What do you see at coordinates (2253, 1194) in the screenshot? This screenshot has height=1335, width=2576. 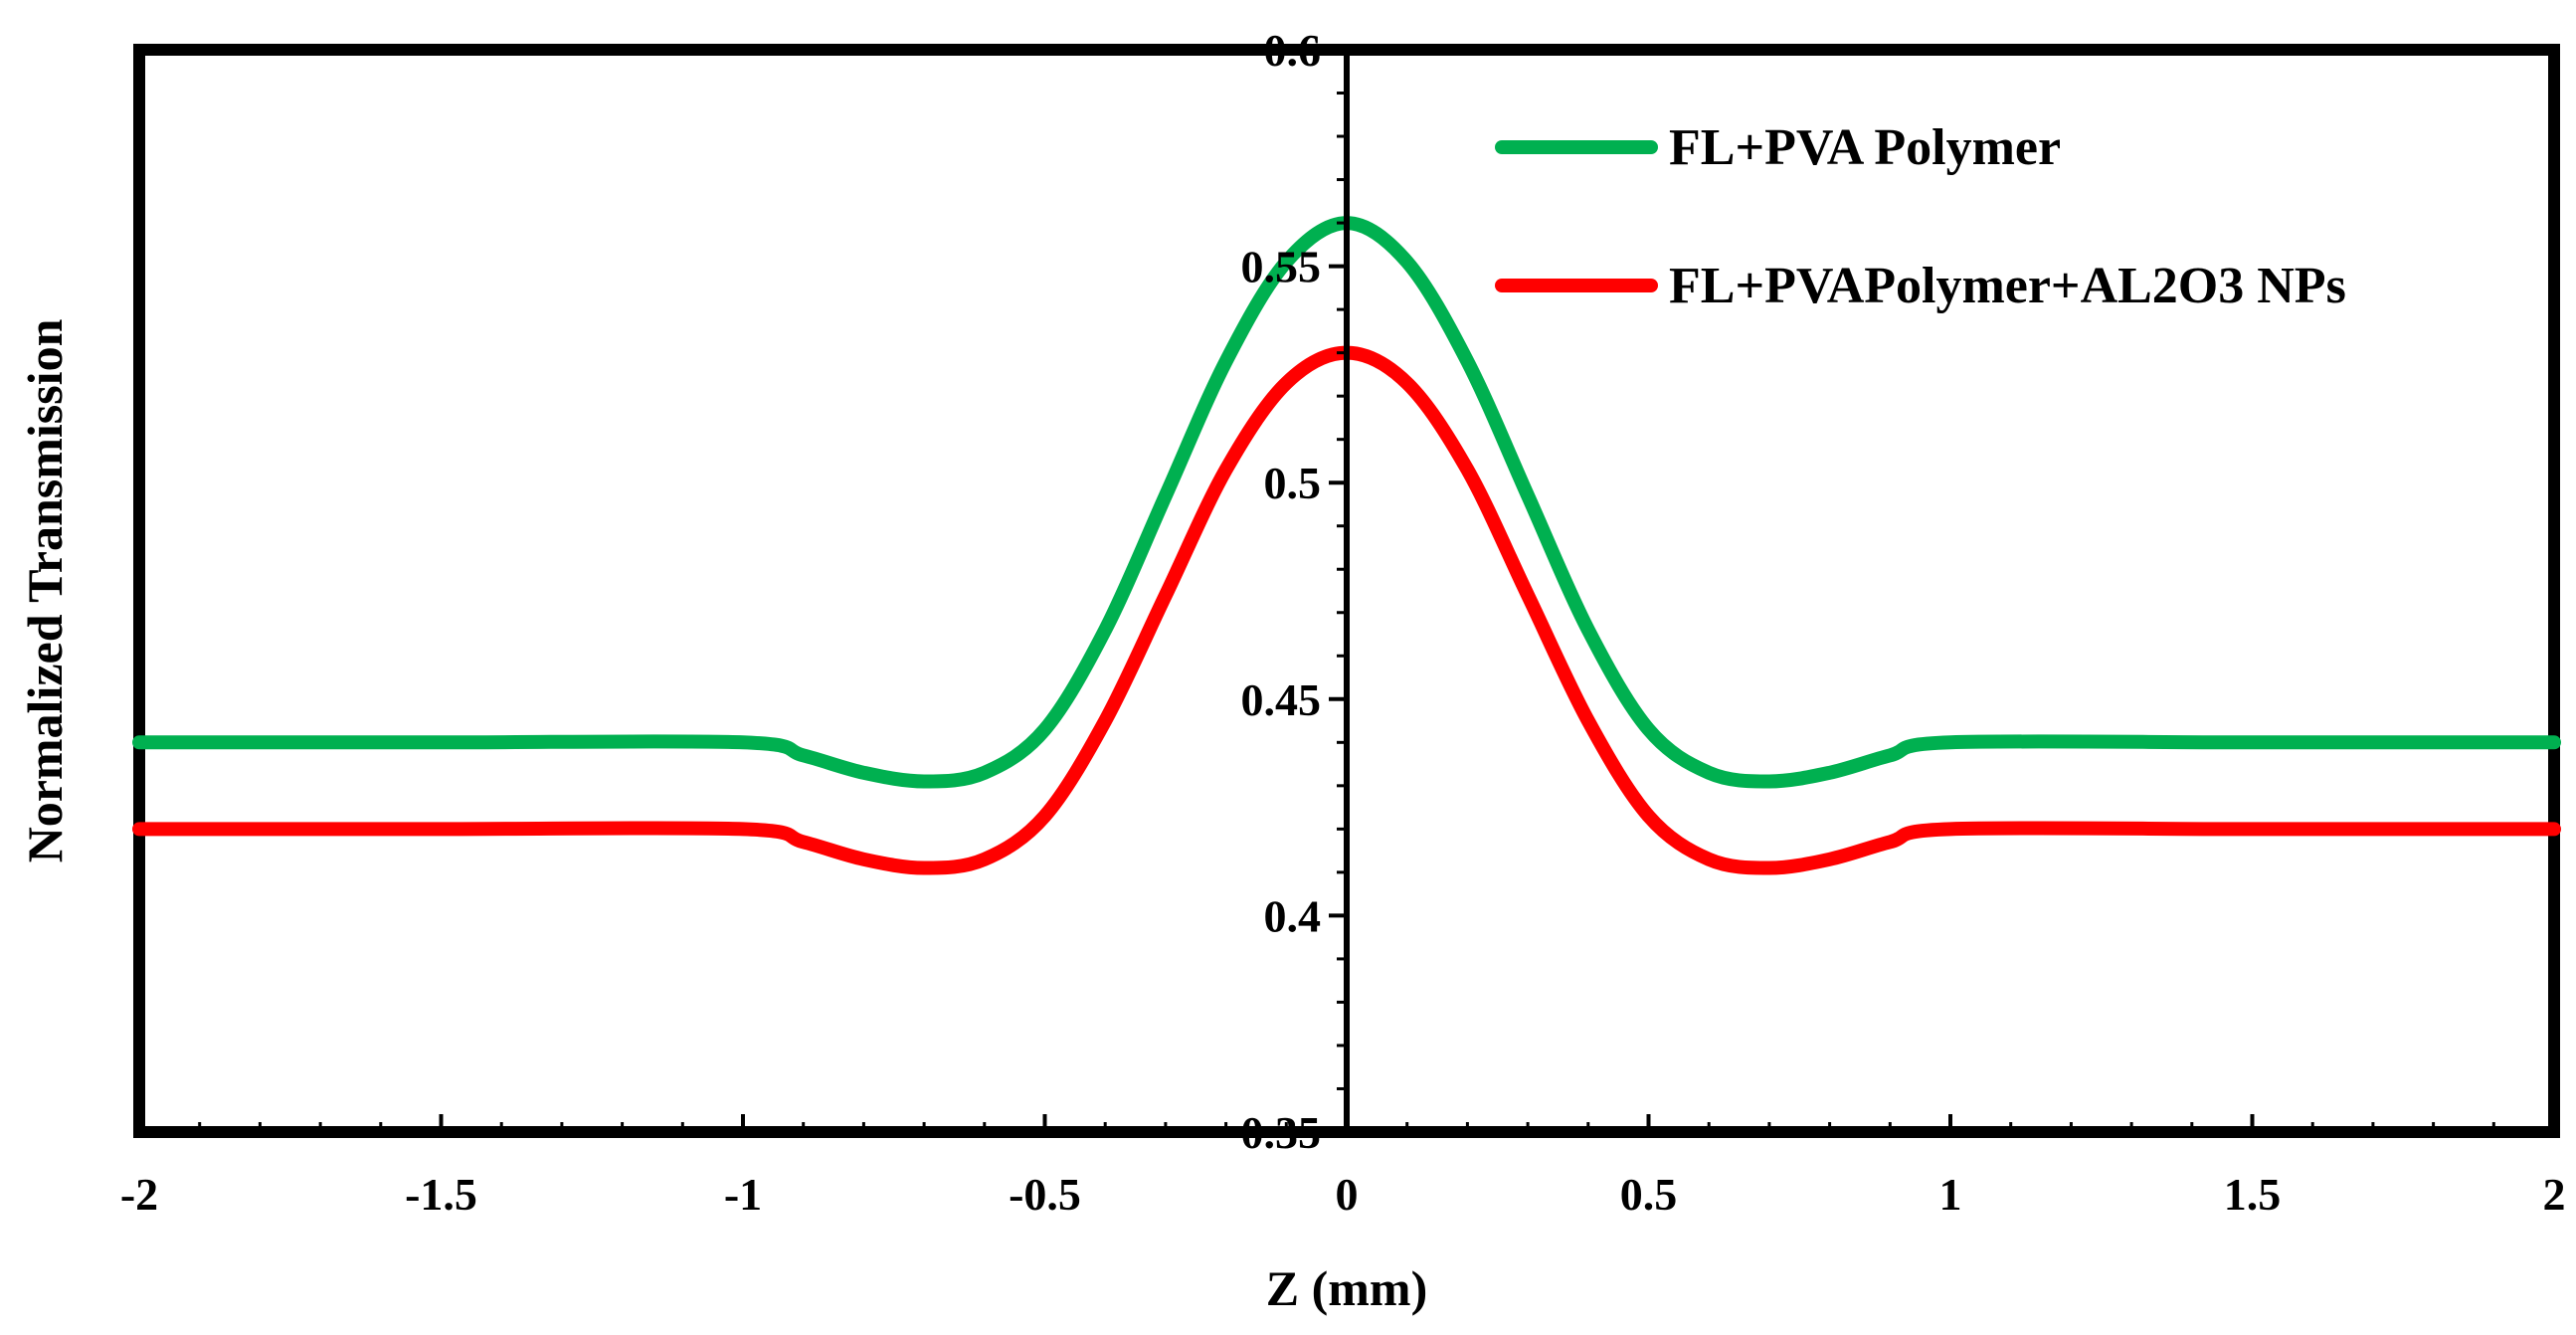 I see `x-tick-label: 1.5` at bounding box center [2253, 1194].